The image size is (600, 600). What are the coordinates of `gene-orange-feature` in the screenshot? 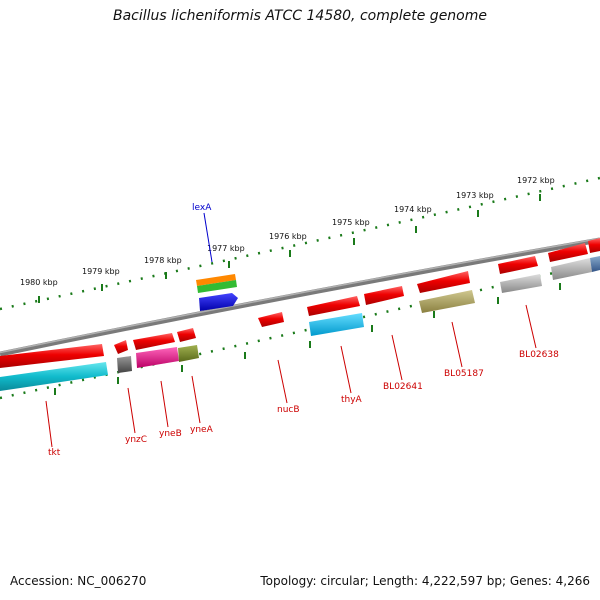 It's located at (216, 280).